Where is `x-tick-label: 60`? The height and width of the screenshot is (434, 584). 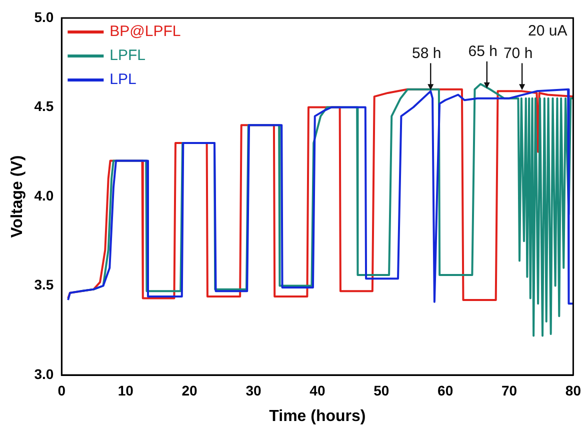 x-tick-label: 60 is located at coordinates (446, 390).